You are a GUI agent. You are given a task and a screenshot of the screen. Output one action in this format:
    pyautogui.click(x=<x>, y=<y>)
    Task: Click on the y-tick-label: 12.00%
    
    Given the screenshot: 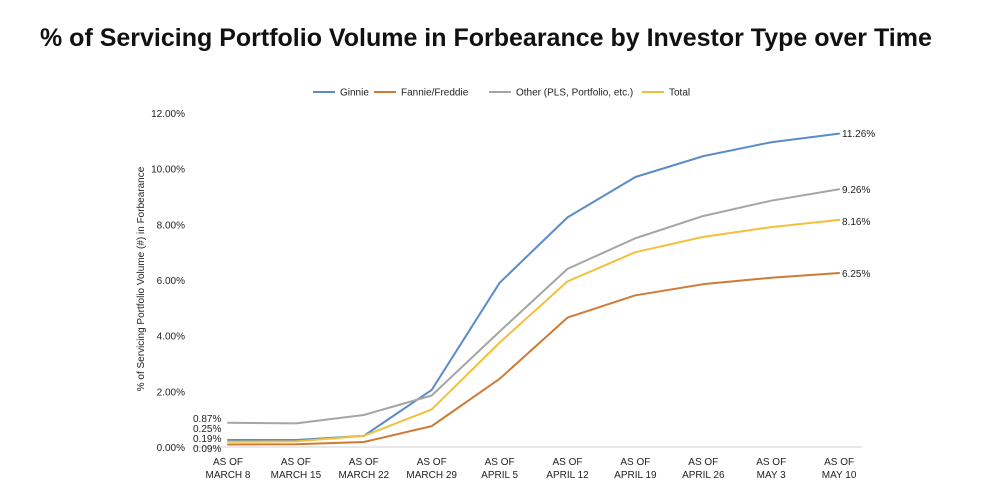 What is the action you would take?
    pyautogui.click(x=168, y=114)
    